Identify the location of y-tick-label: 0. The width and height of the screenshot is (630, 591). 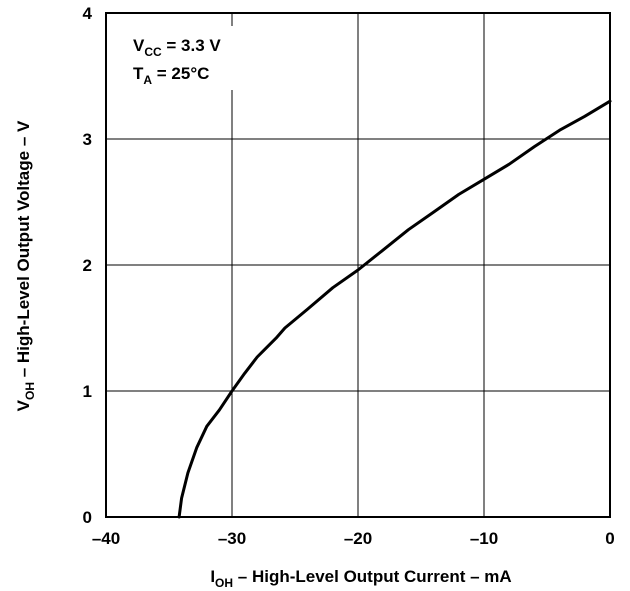
(87, 517).